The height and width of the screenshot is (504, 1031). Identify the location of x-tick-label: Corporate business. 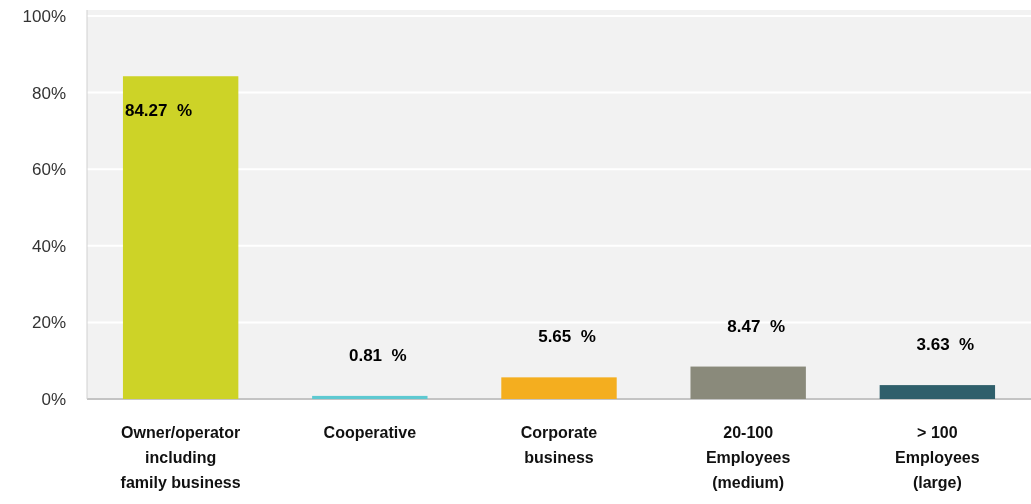
(559, 445).